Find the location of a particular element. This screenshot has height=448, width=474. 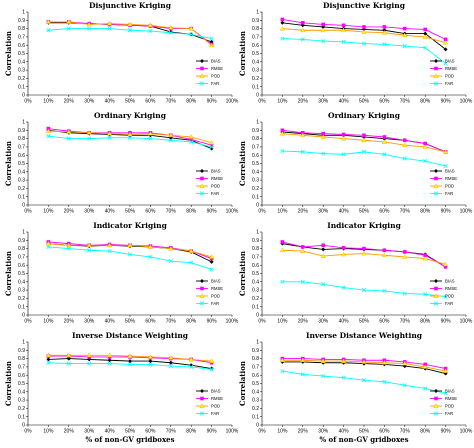

x-tick-label: 20% is located at coordinates (69, 102).